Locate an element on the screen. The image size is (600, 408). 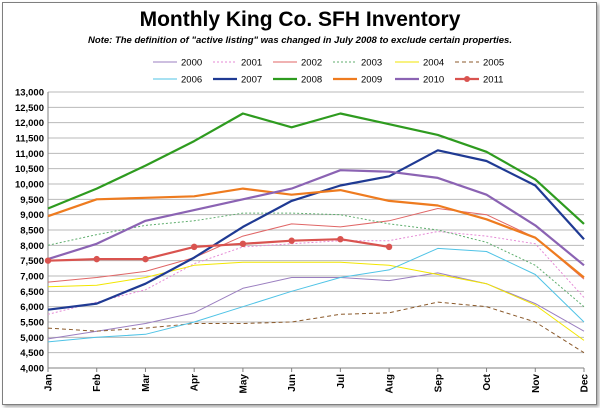
y-tick-label: 9,000 is located at coordinates (32, 215).